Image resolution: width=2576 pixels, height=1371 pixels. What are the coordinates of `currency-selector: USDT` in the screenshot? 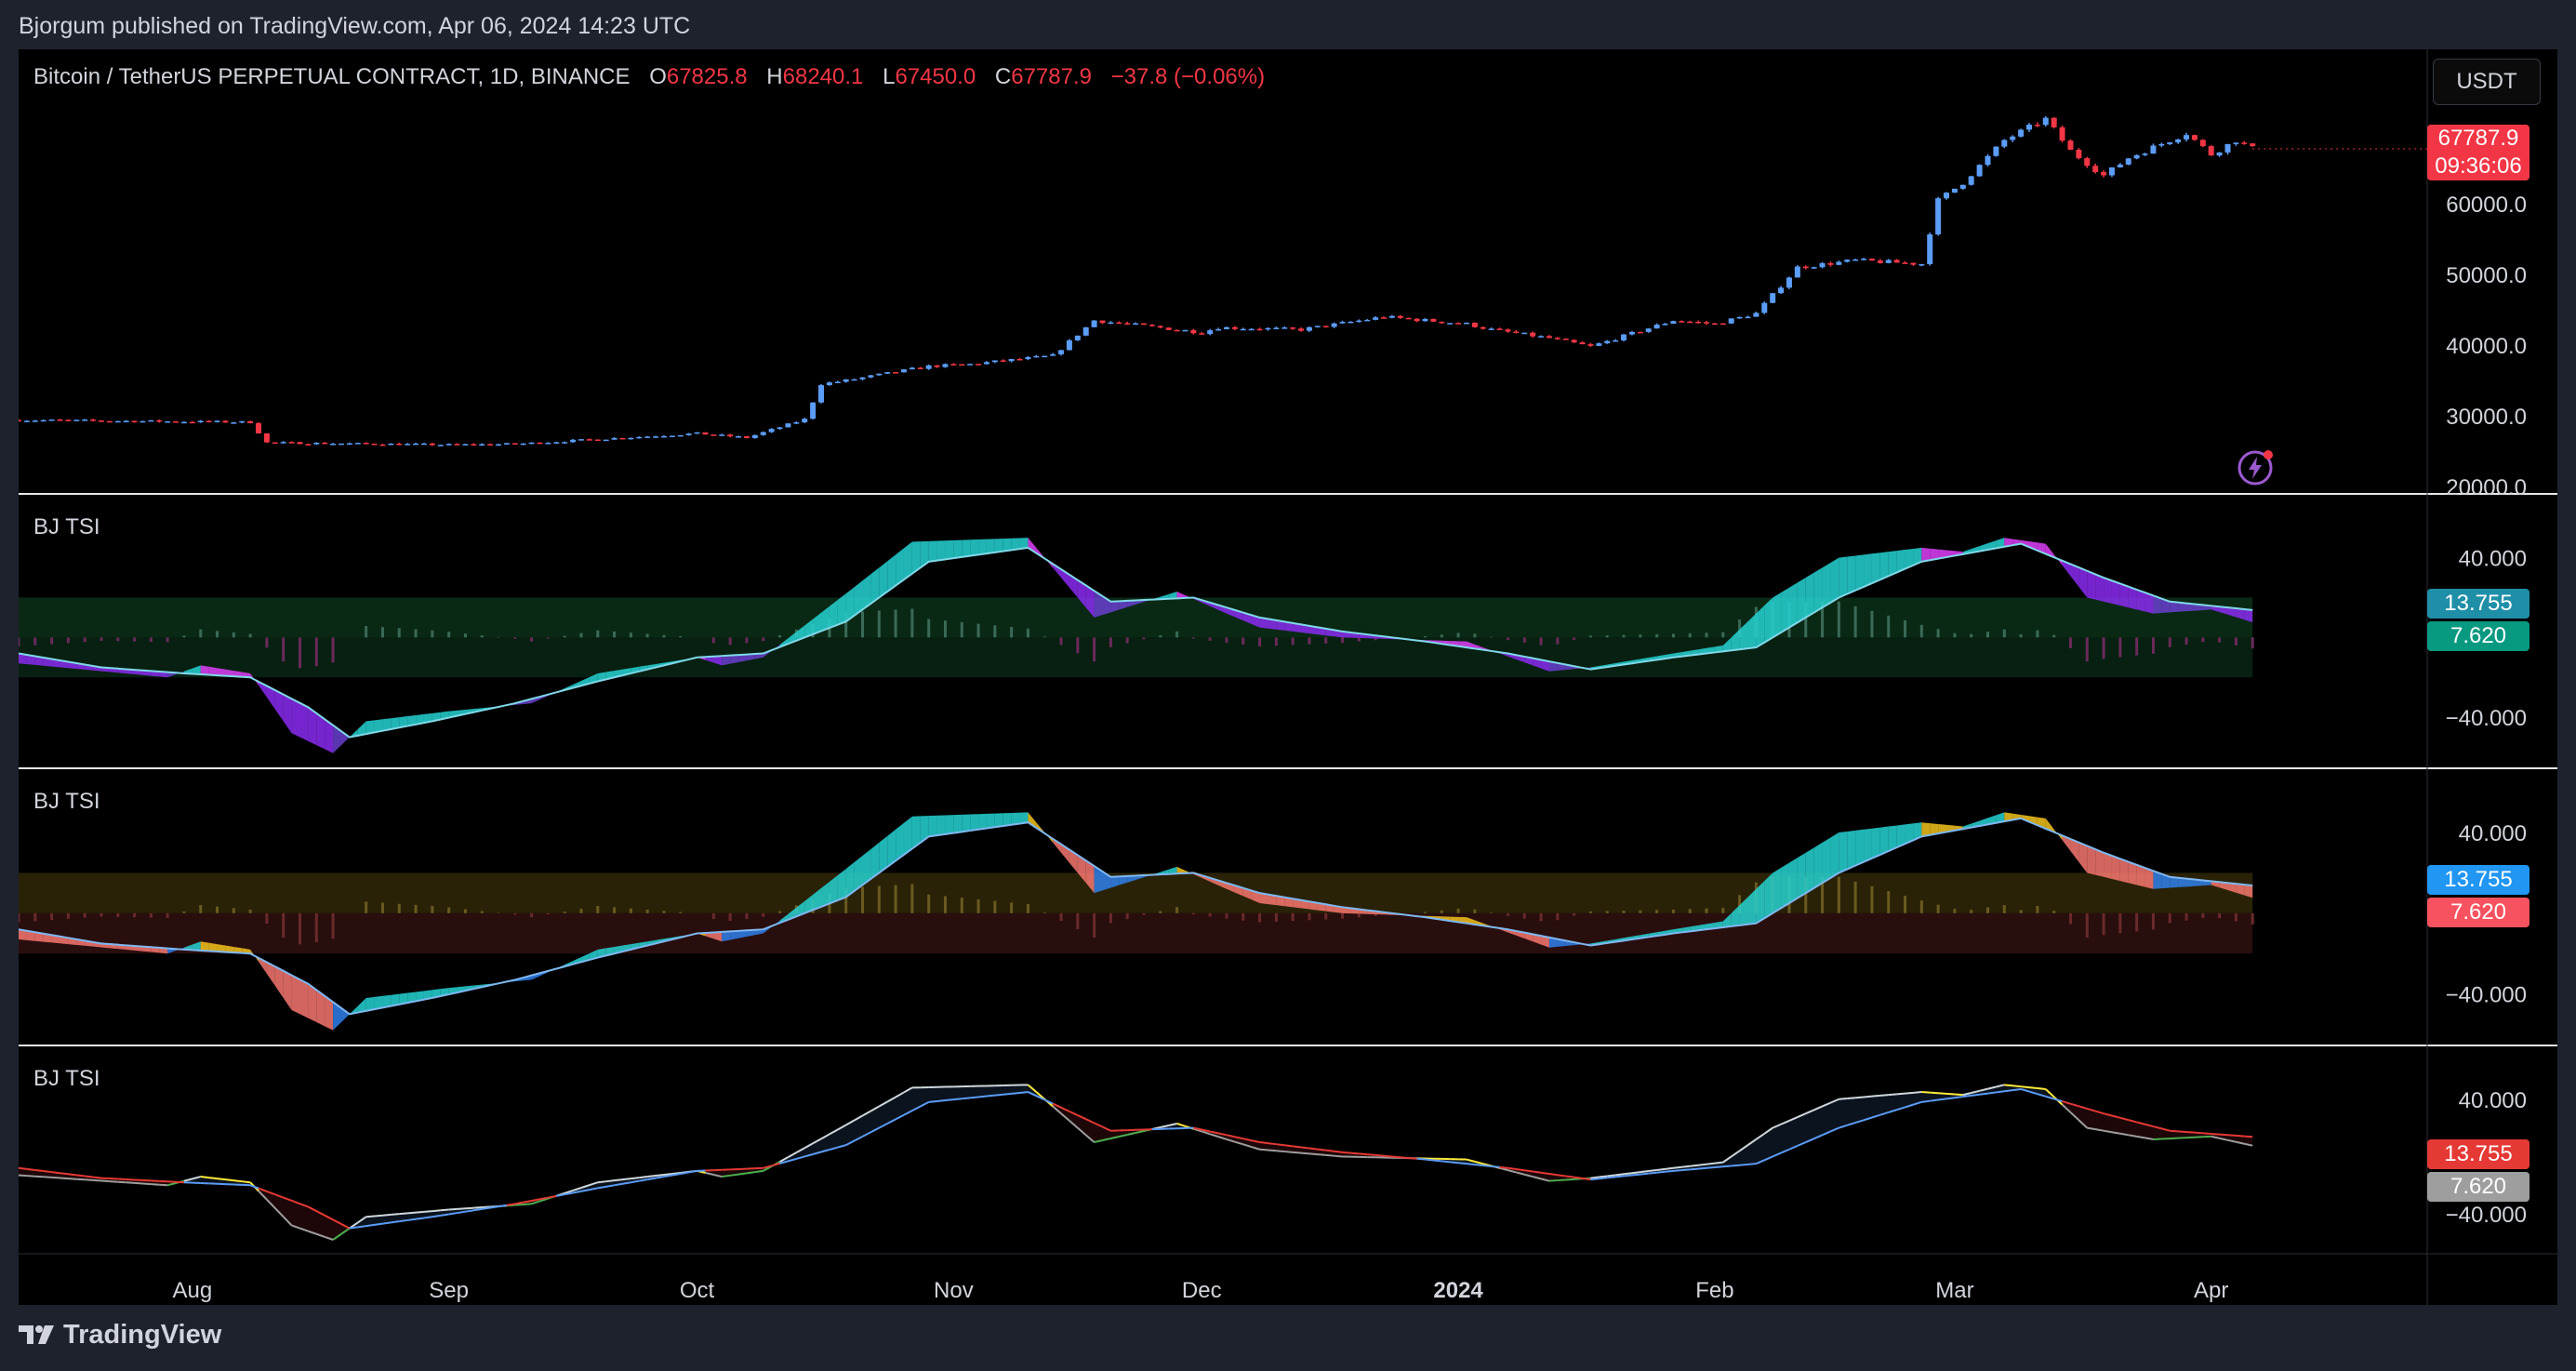 It's located at (2487, 82).